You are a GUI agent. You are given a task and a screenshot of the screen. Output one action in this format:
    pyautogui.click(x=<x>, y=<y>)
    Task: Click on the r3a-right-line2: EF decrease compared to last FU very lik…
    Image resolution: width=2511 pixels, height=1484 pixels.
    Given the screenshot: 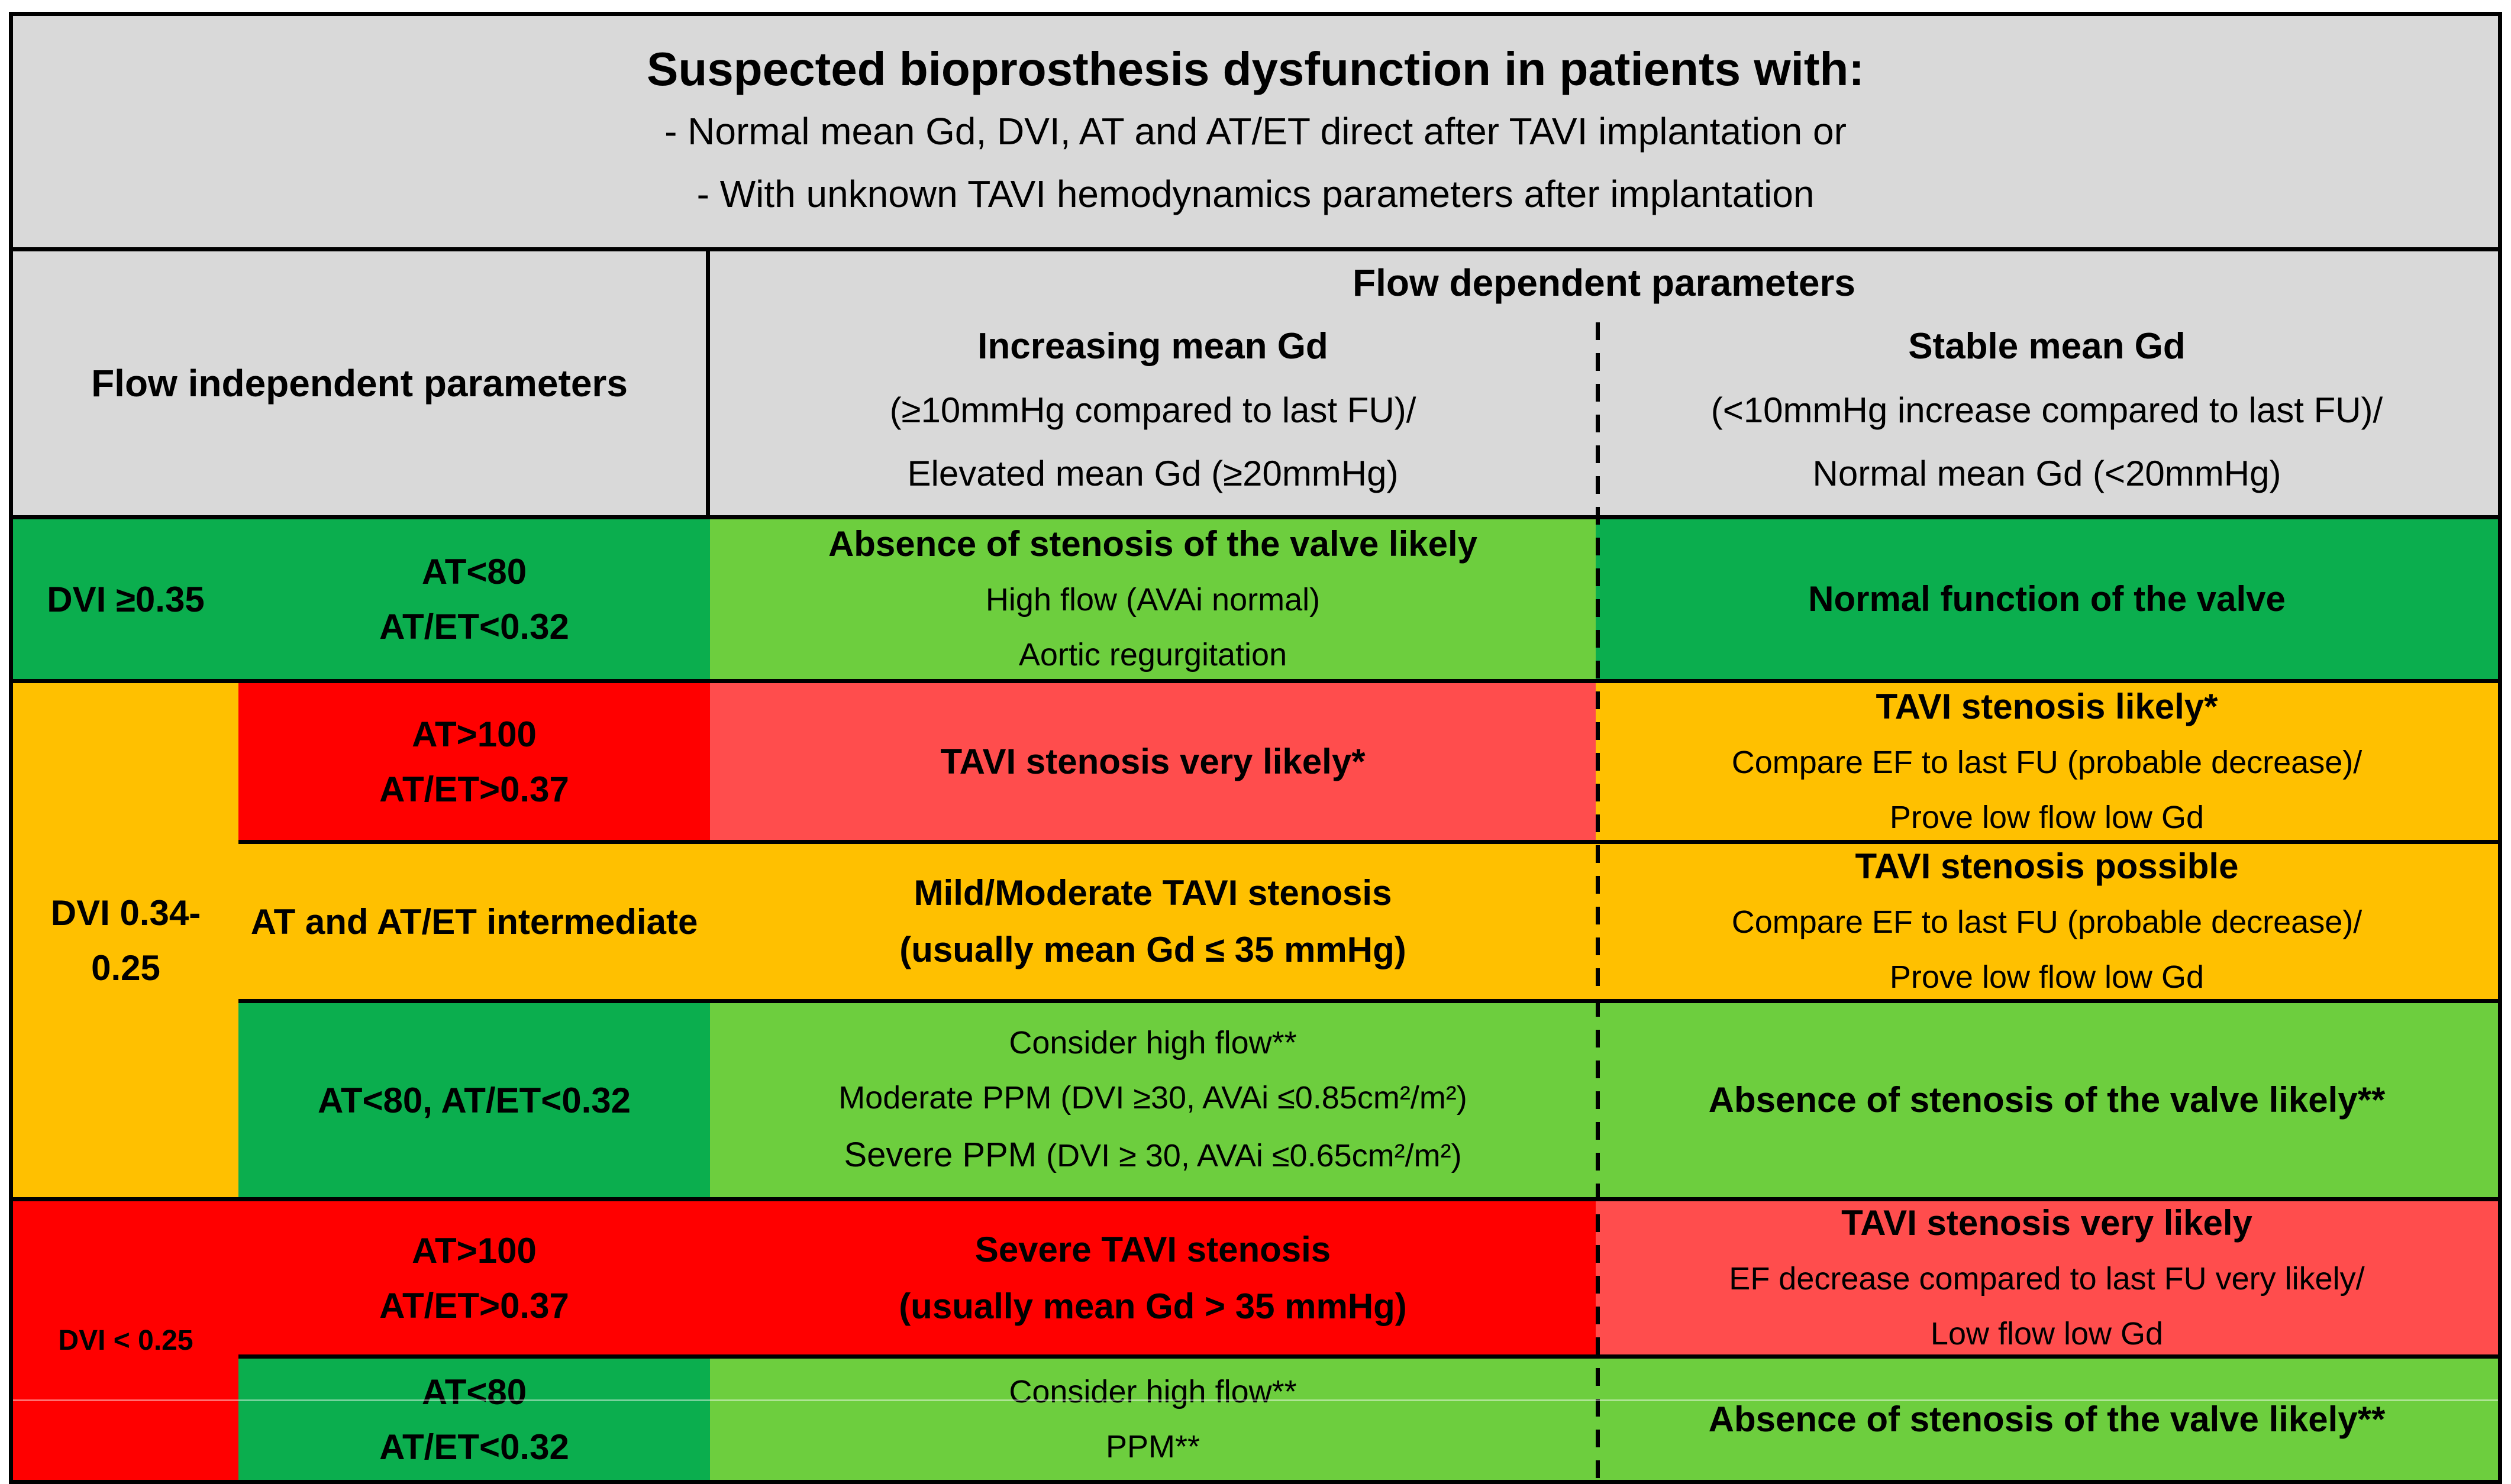 What is the action you would take?
    pyautogui.click(x=2047, y=1278)
    